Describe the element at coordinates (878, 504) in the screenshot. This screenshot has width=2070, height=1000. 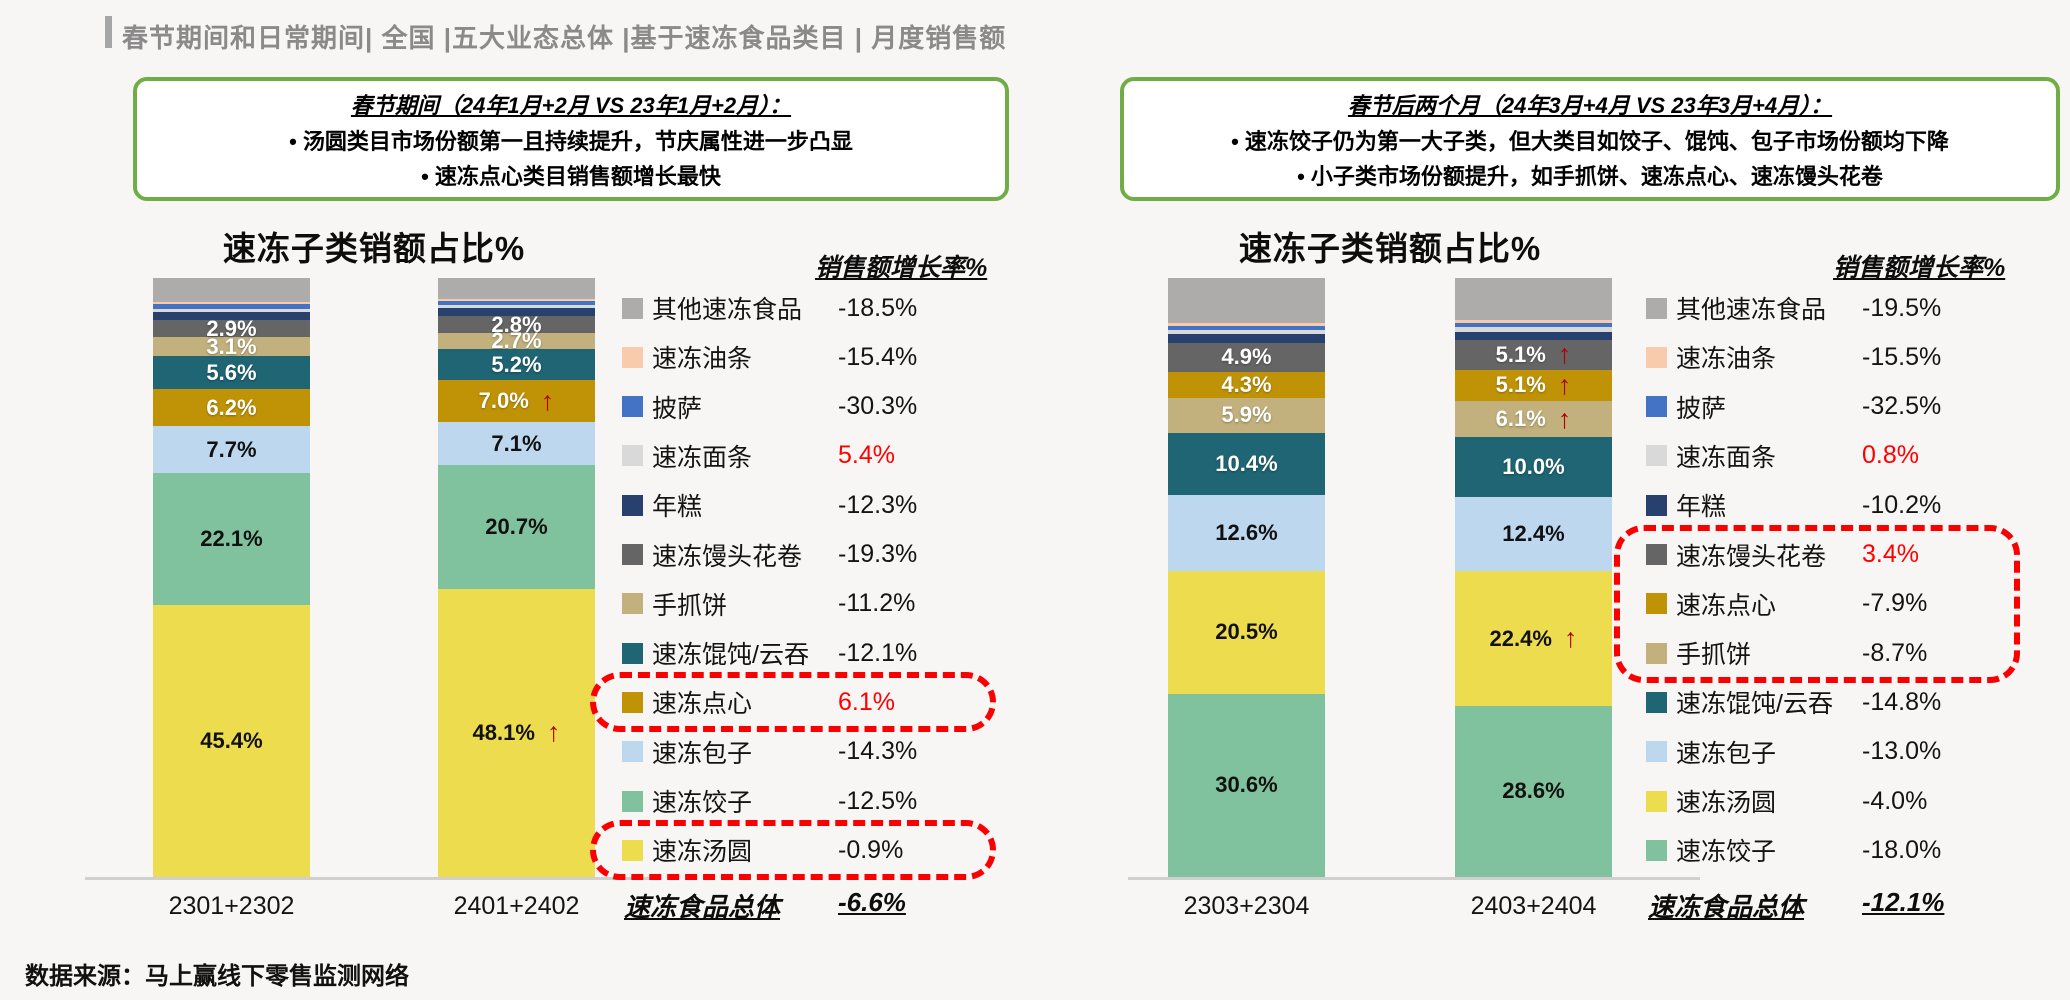
I see `growth-rate-value: -12.3%` at that location.